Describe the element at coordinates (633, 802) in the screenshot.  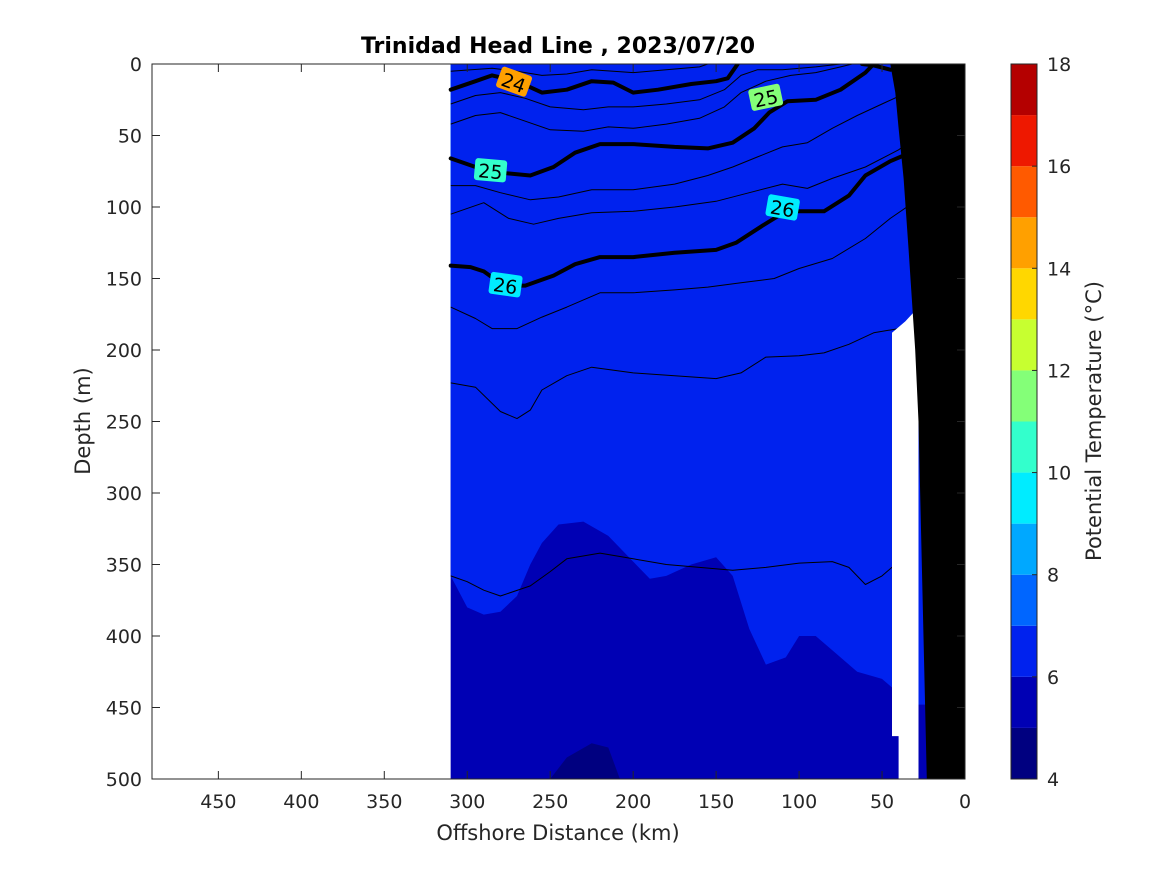
I see `x-tick-label: 200` at that location.